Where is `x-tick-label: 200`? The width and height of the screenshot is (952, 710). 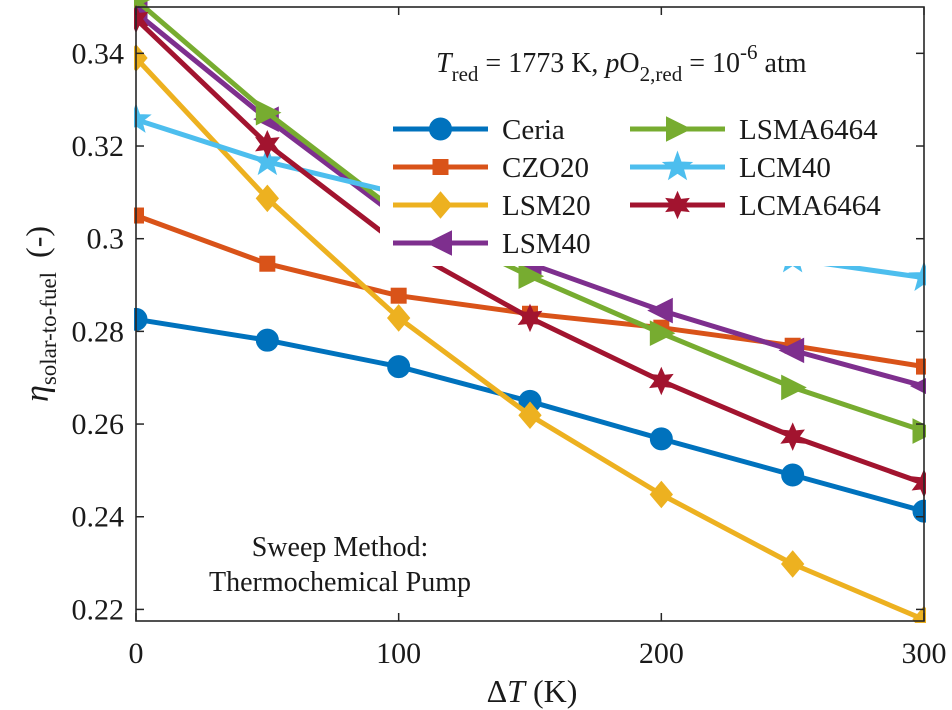 x-tick-label: 200 is located at coordinates (661, 653).